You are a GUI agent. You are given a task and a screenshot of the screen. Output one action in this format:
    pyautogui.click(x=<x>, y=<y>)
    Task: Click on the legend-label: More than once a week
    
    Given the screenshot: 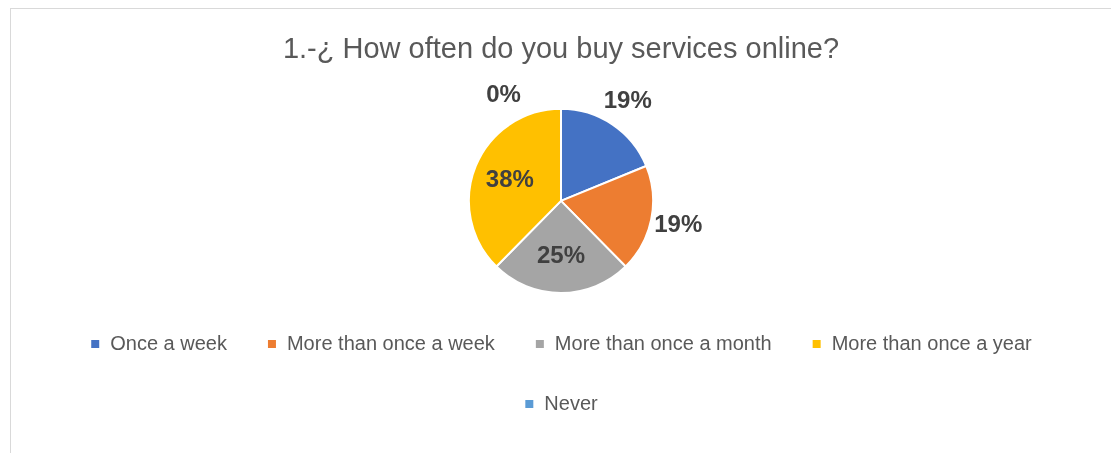 What is the action you would take?
    pyautogui.click(x=391, y=342)
    